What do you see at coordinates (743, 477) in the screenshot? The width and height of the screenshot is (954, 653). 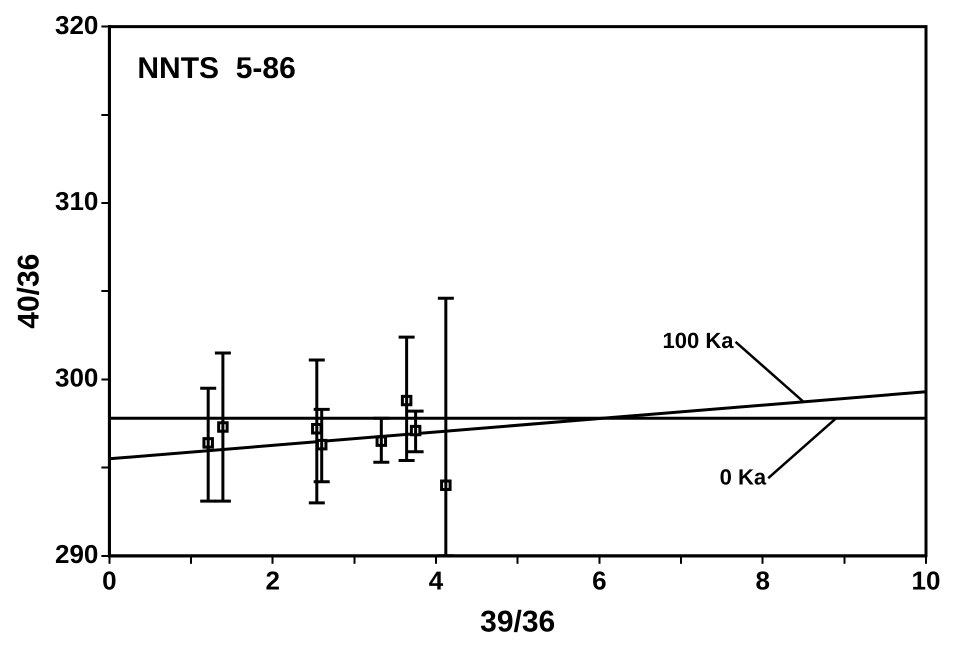 I see `text: 0 Ka` at bounding box center [743, 477].